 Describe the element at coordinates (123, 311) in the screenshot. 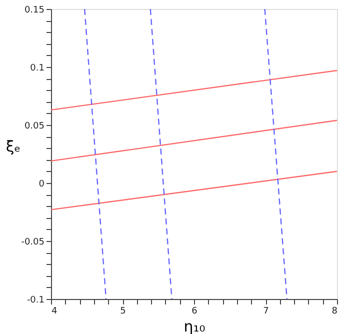

I see `x-tick-label: 5` at that location.